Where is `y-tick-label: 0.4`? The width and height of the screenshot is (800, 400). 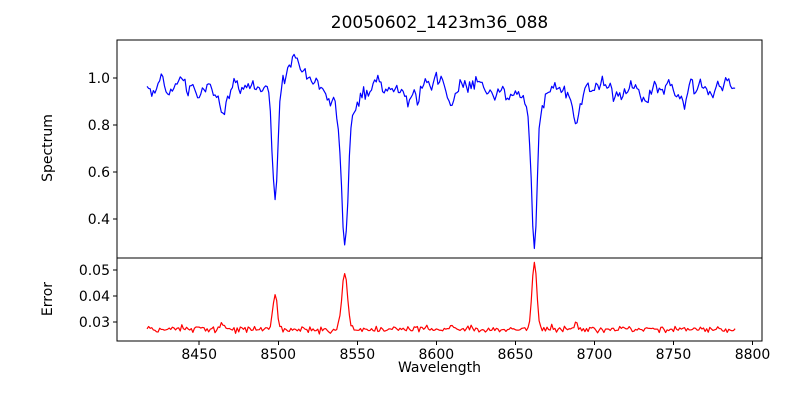 y-tick-label: 0.4 is located at coordinates (99, 220).